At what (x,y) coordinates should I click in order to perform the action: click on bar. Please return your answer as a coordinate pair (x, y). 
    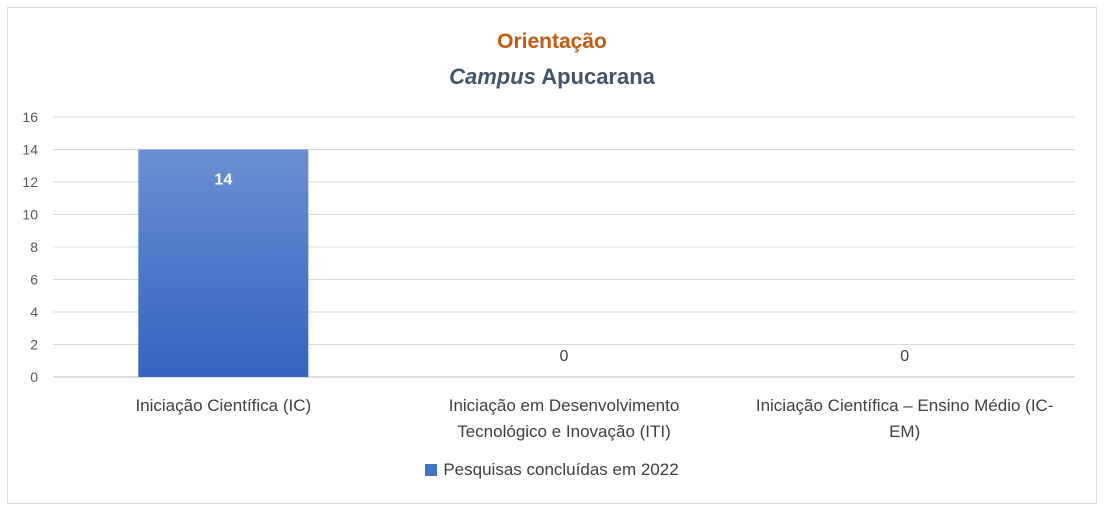
    Looking at the image, I should click on (223, 263).